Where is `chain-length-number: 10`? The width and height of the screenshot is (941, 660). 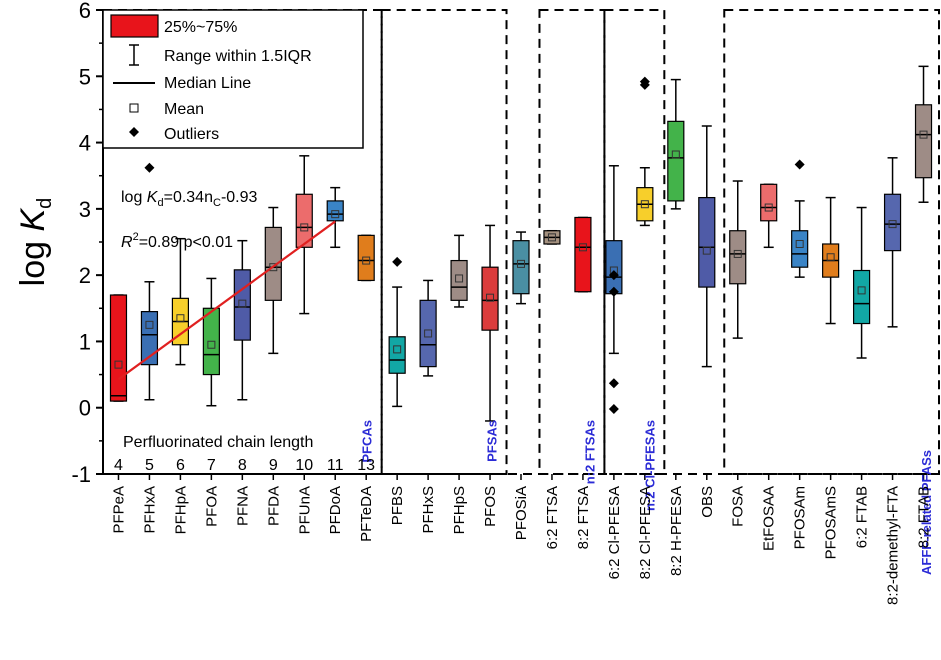 chain-length-number: 10 is located at coordinates (304, 465).